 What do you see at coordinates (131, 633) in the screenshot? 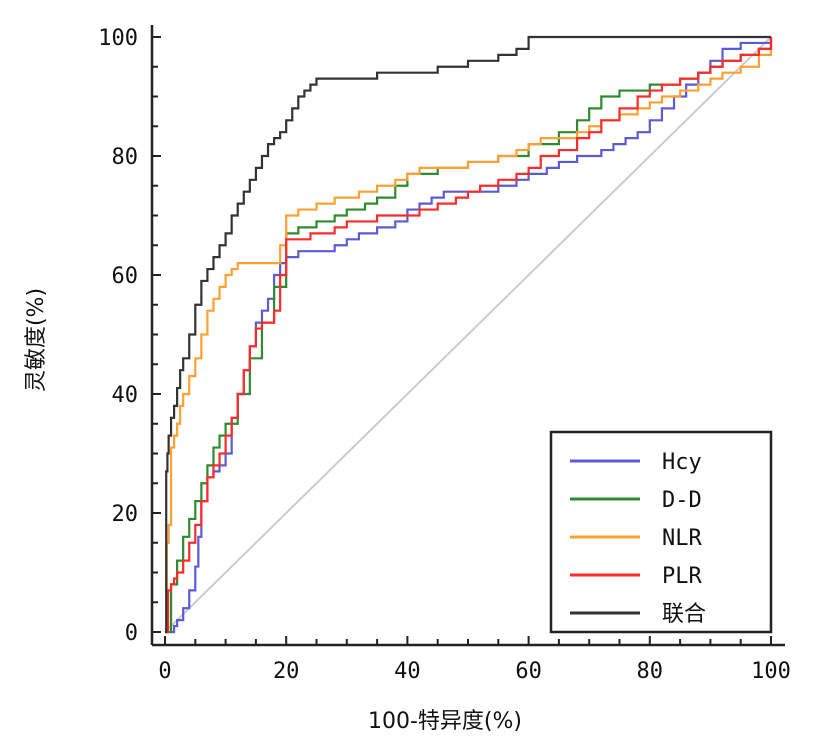
I see `y-tick-label: 0` at bounding box center [131, 633].